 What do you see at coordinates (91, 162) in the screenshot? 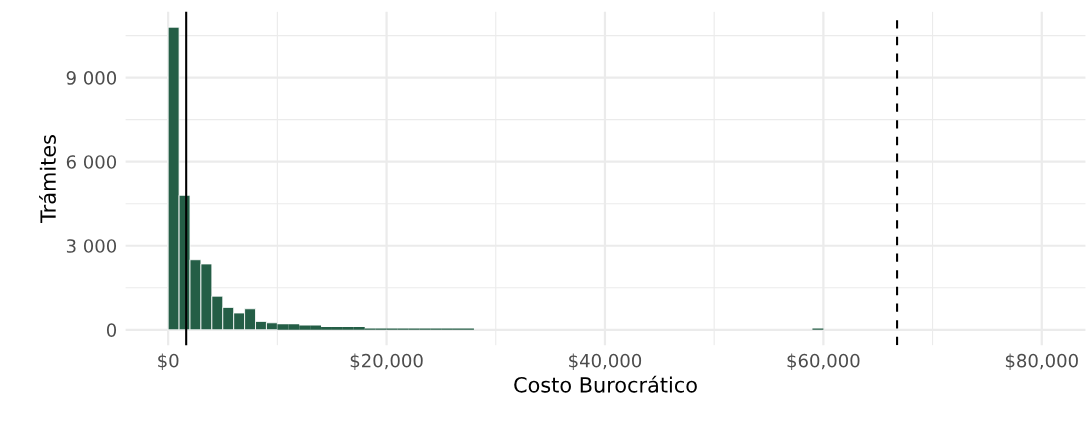
I see `y-tick-label: 6 000` at bounding box center [91, 162].